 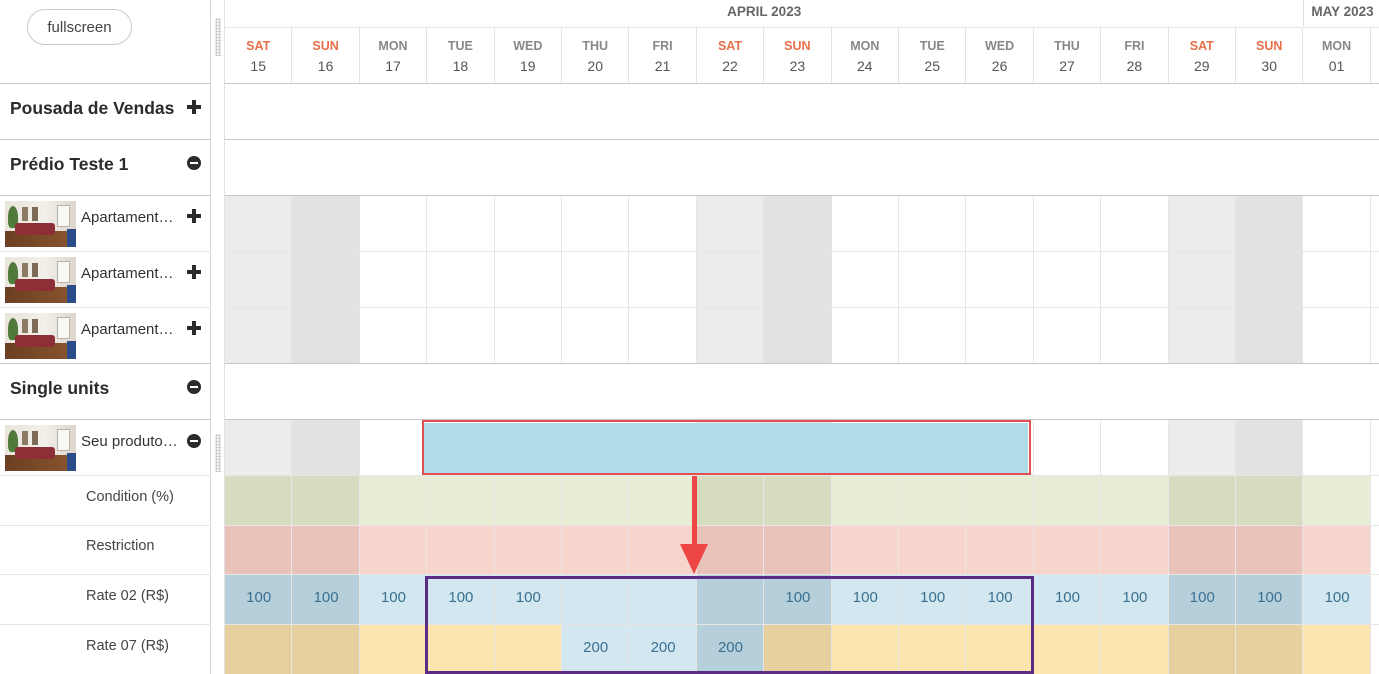 I want to click on panel-splitter, so click(x=218, y=337).